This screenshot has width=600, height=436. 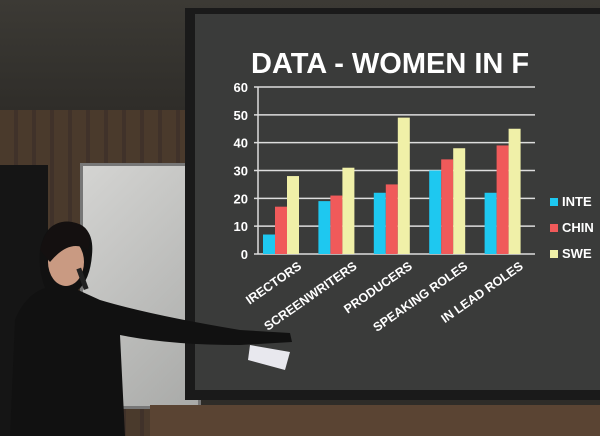 What do you see at coordinates (577, 201) in the screenshot?
I see `legend-label: INTE` at bounding box center [577, 201].